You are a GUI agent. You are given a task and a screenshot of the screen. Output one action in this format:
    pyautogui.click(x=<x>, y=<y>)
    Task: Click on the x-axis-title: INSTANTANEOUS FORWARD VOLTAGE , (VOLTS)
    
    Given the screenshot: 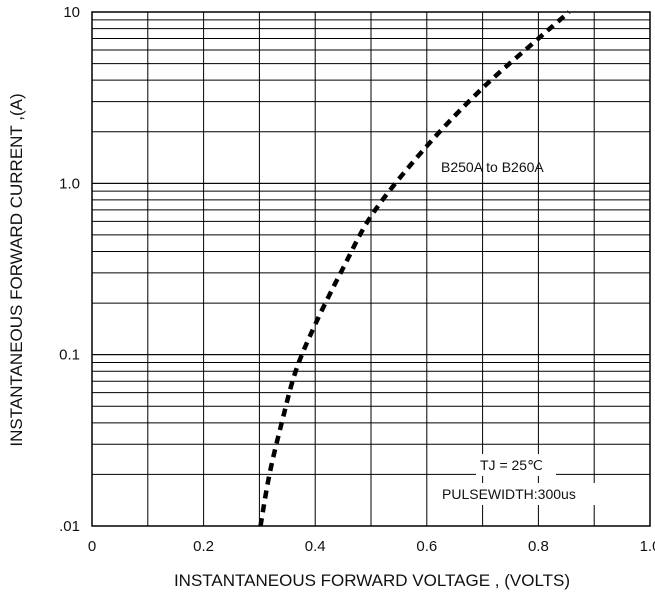 What is the action you would take?
    pyautogui.click(x=372, y=580)
    